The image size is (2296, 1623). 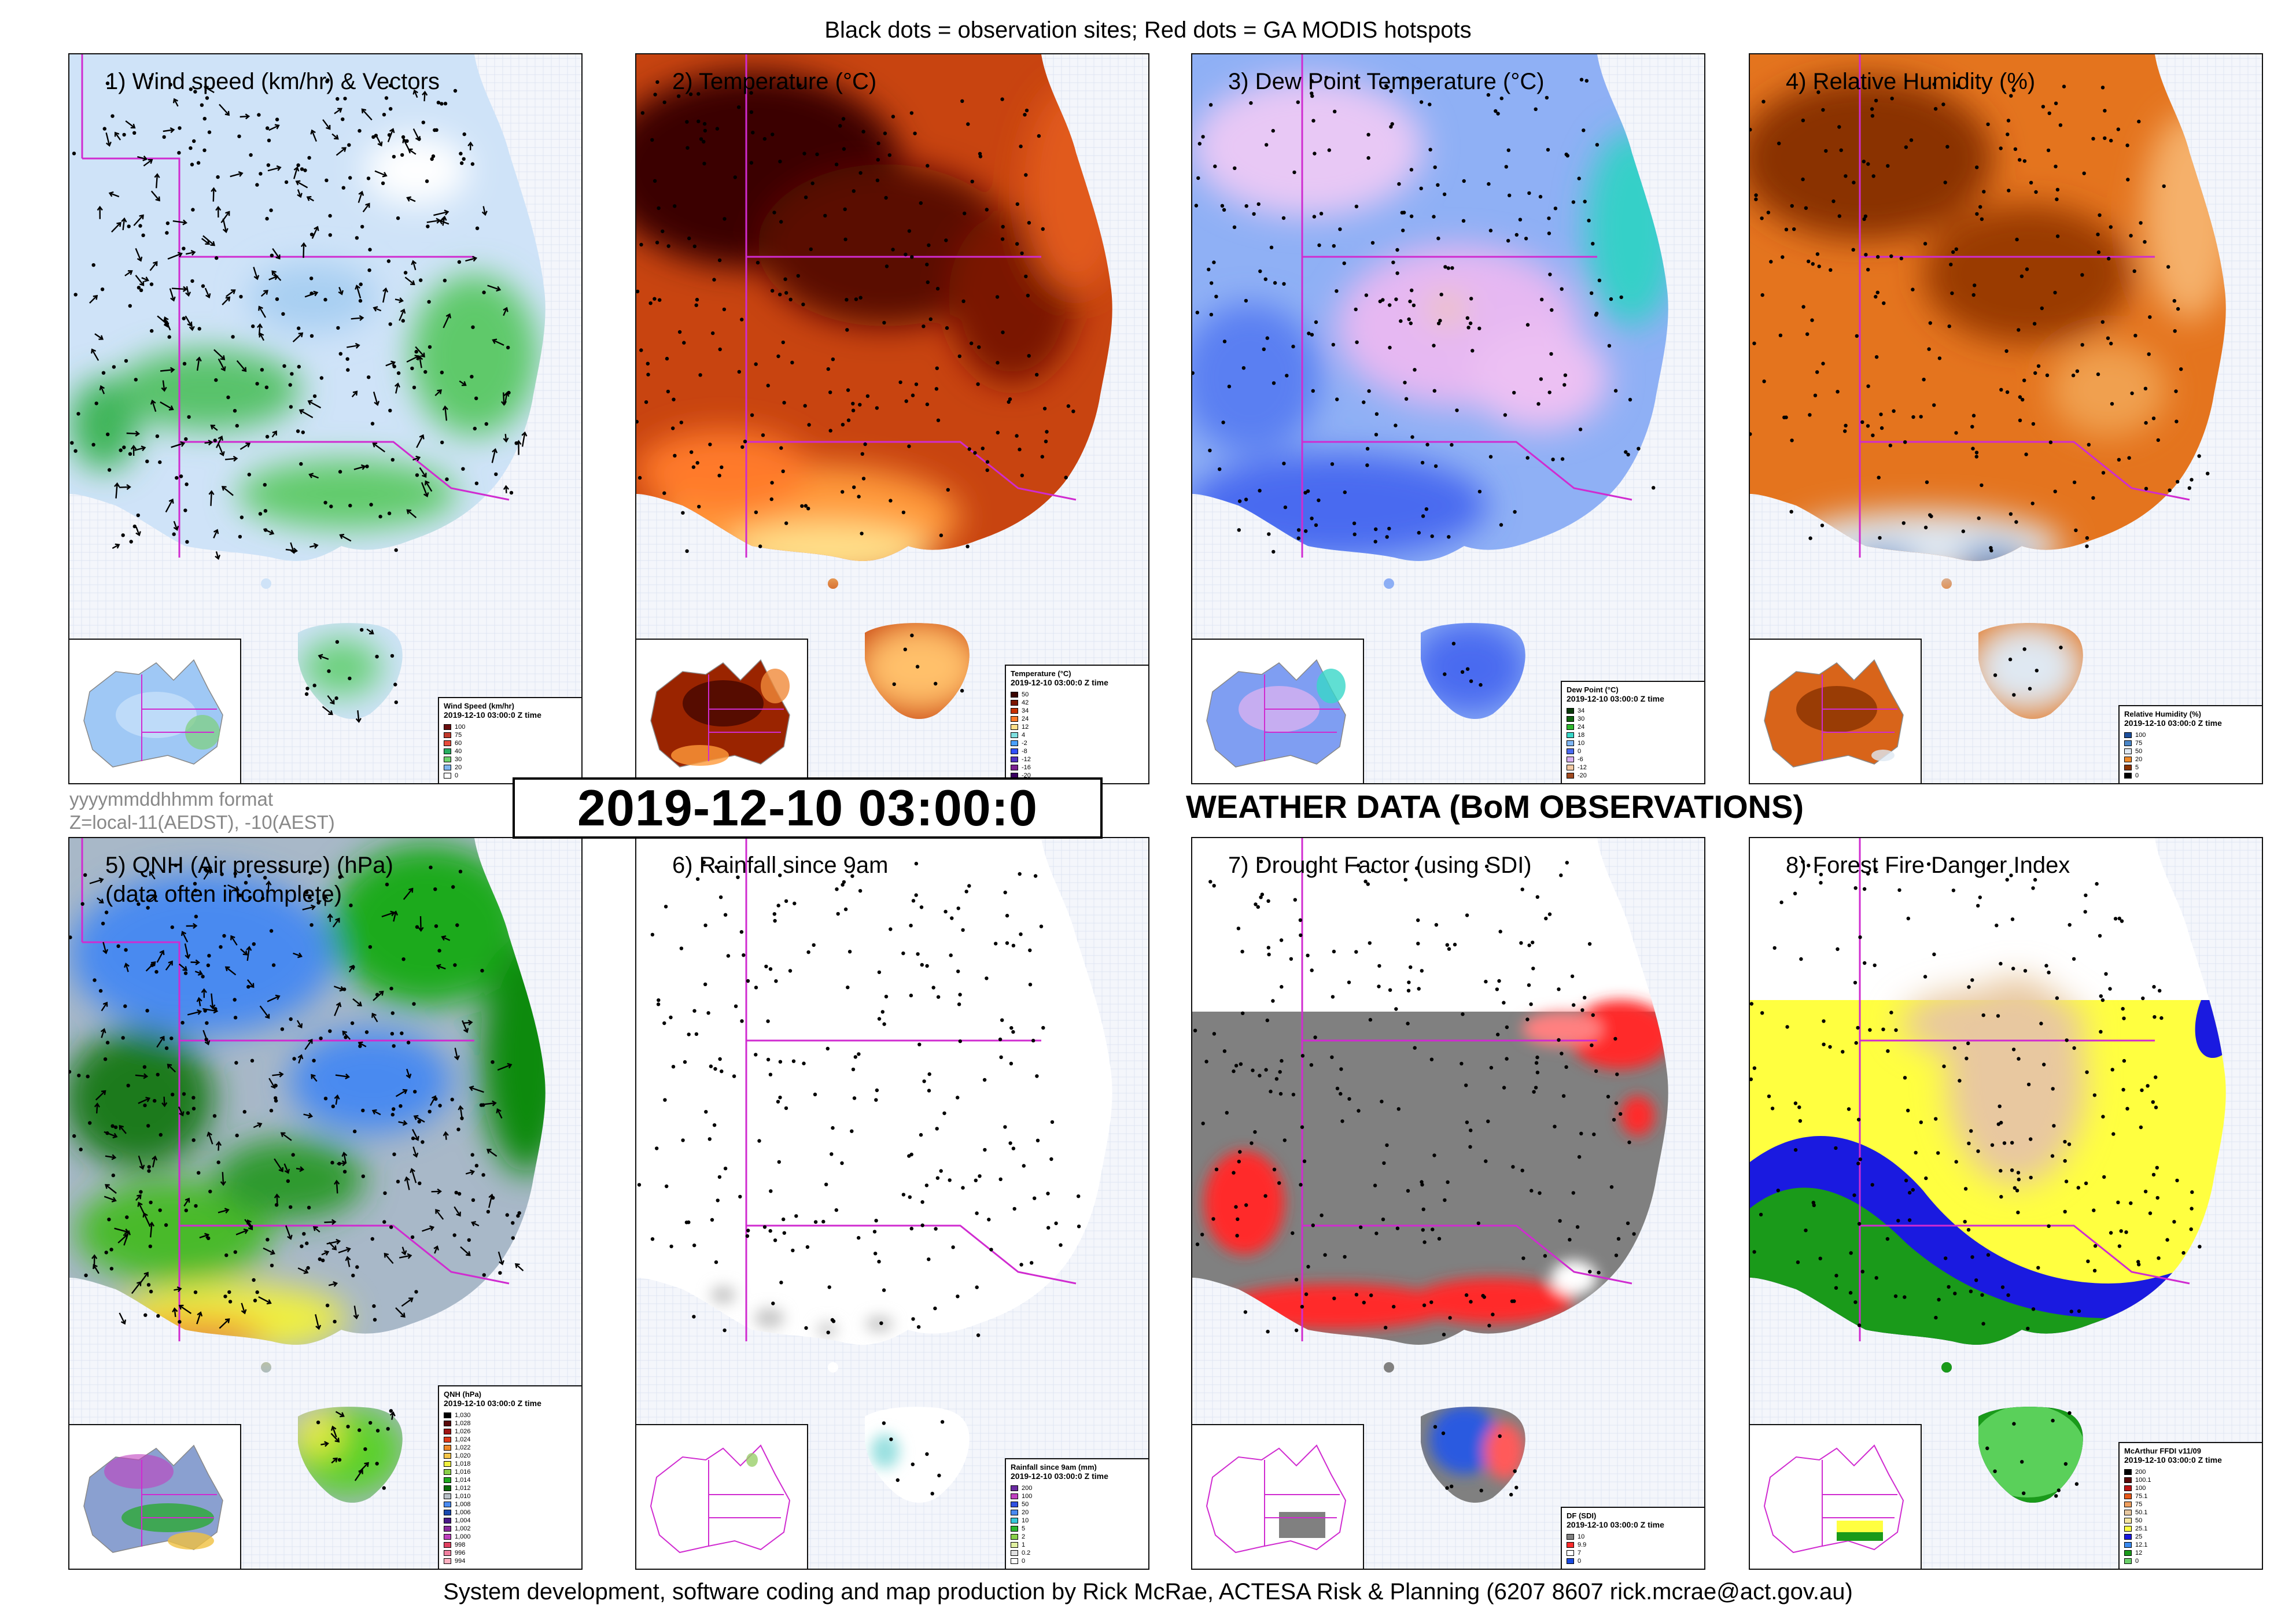 I want to click on legend-subtitle: 2019-12-10 03:00:0 Z time, so click(x=1059, y=1476).